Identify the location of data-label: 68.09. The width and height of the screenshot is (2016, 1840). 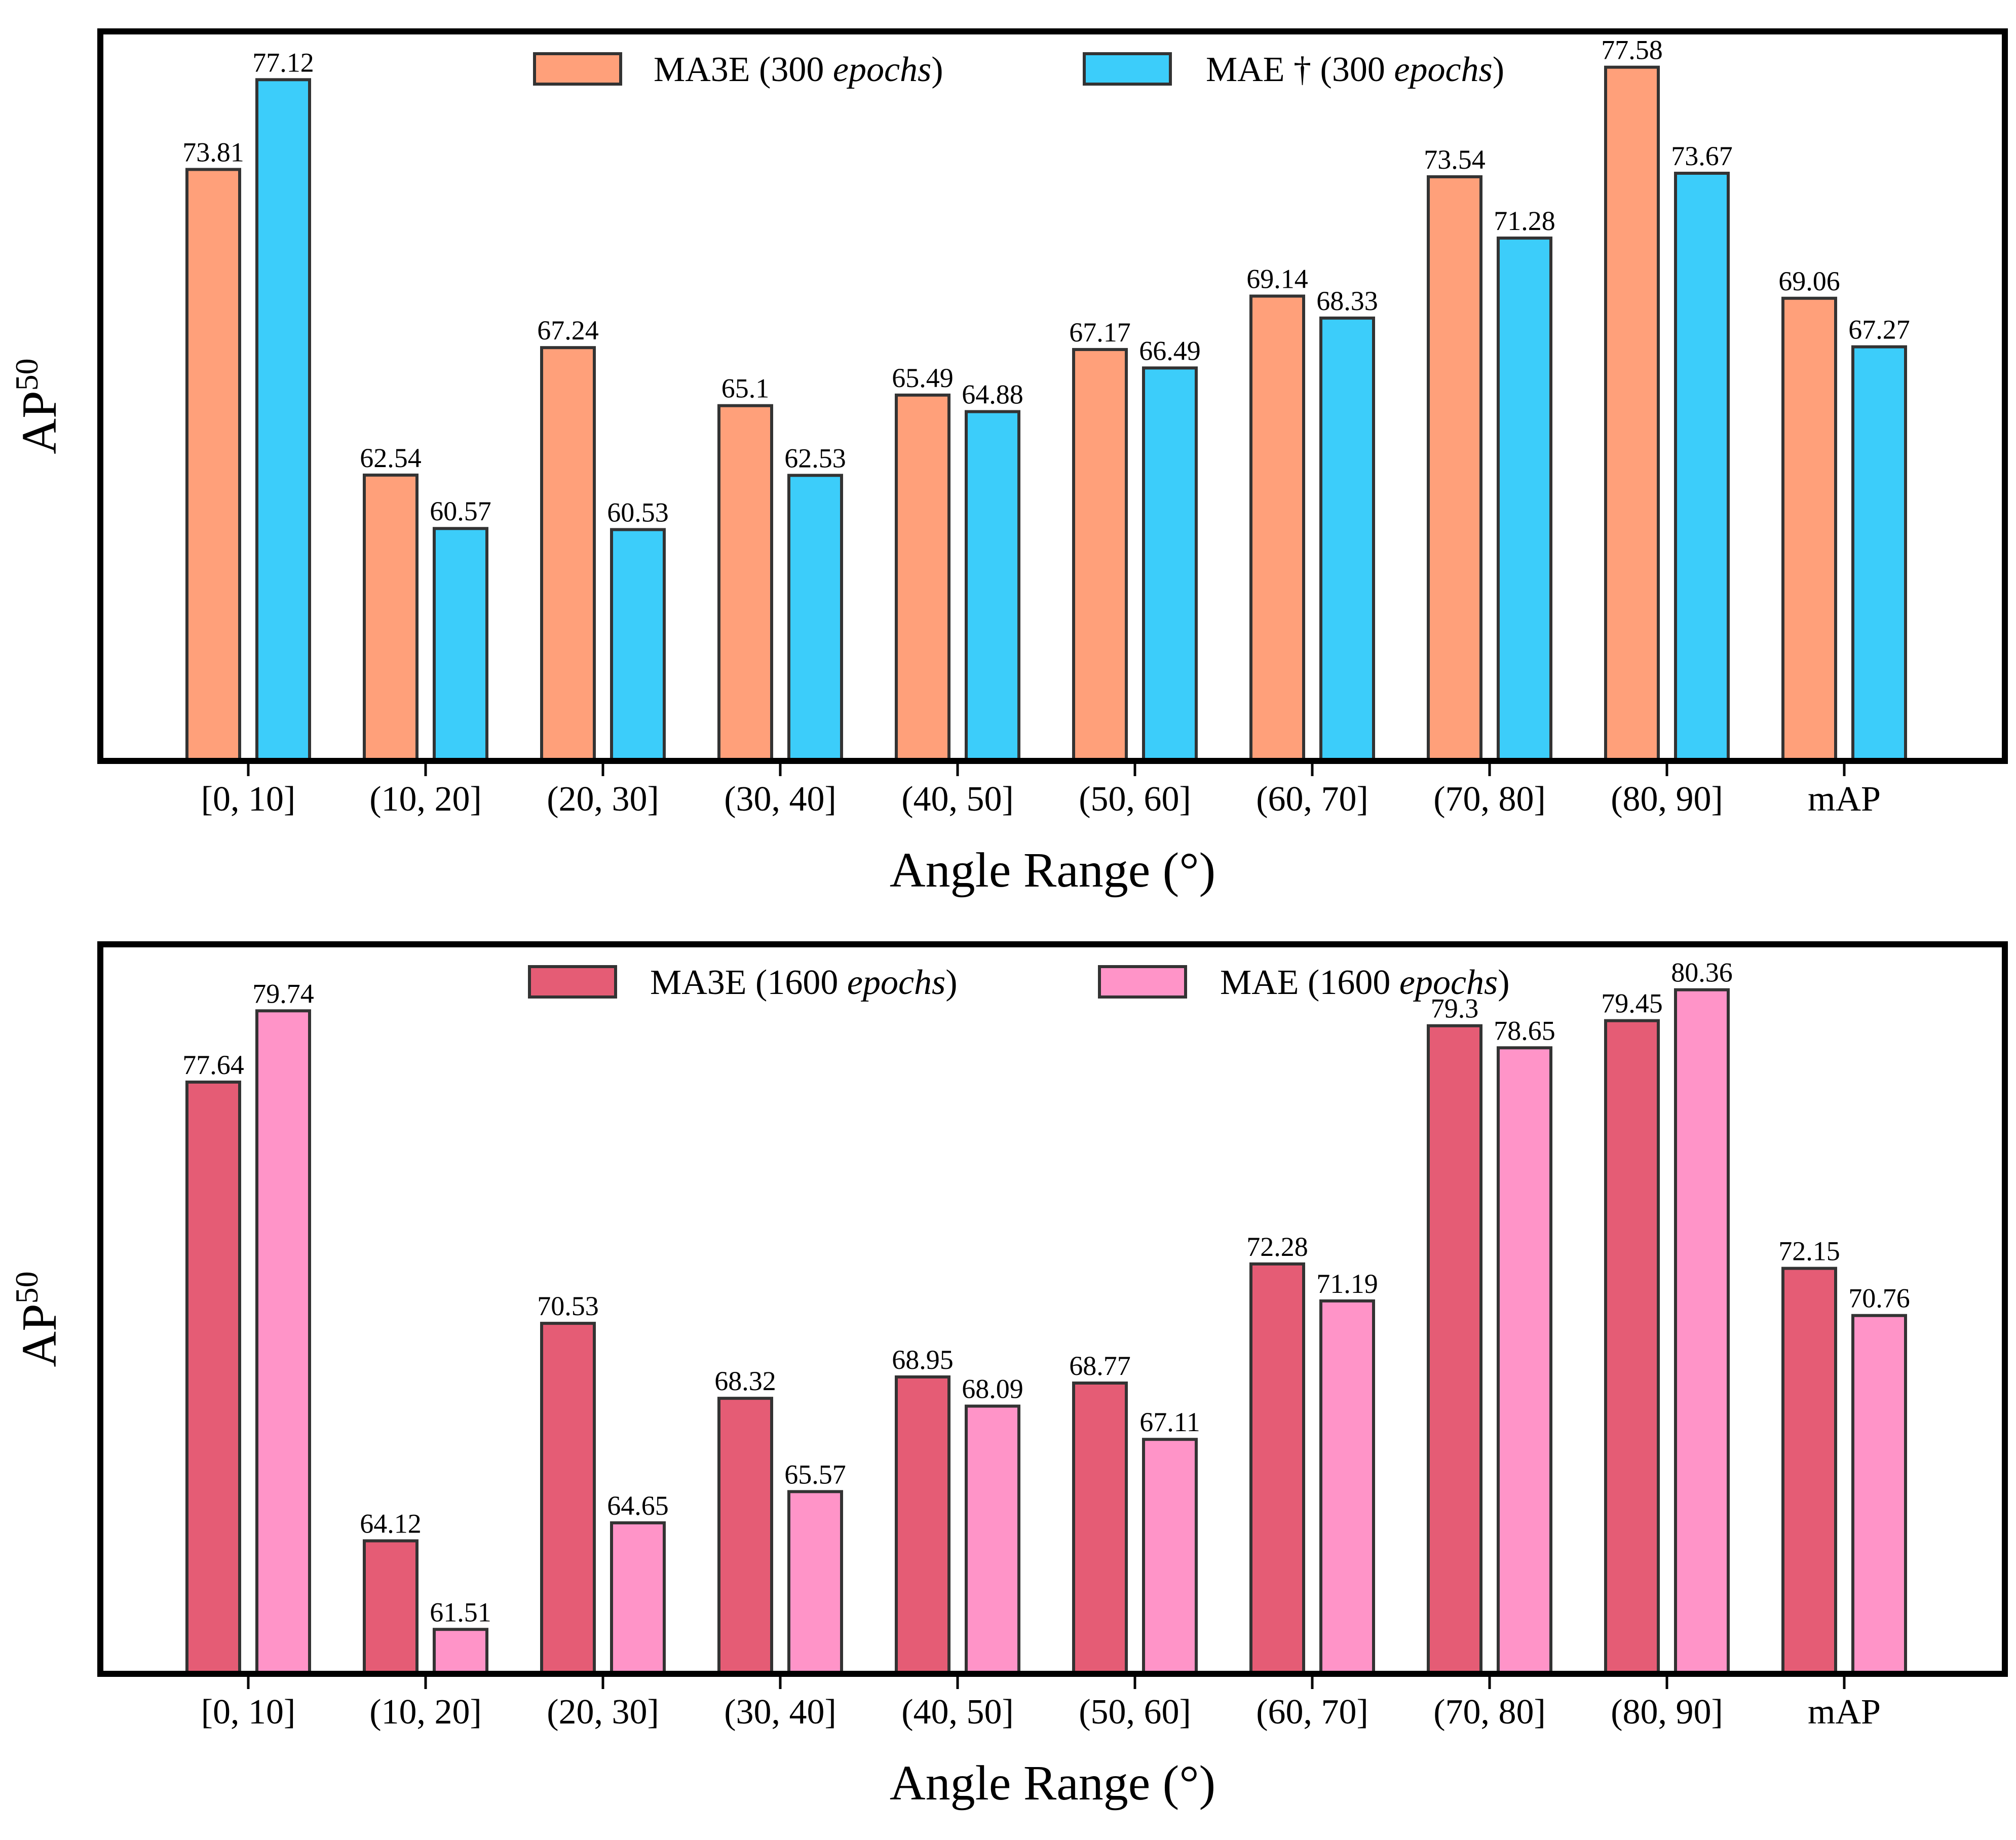
(992, 1389).